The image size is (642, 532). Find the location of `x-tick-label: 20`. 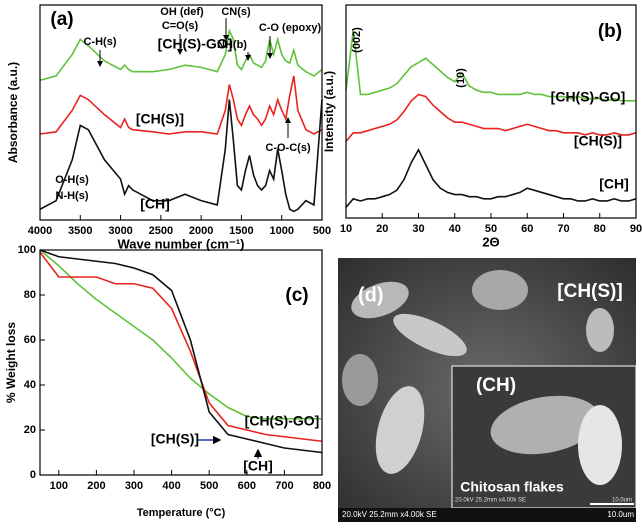

x-tick-label: 20 is located at coordinates (382, 229).